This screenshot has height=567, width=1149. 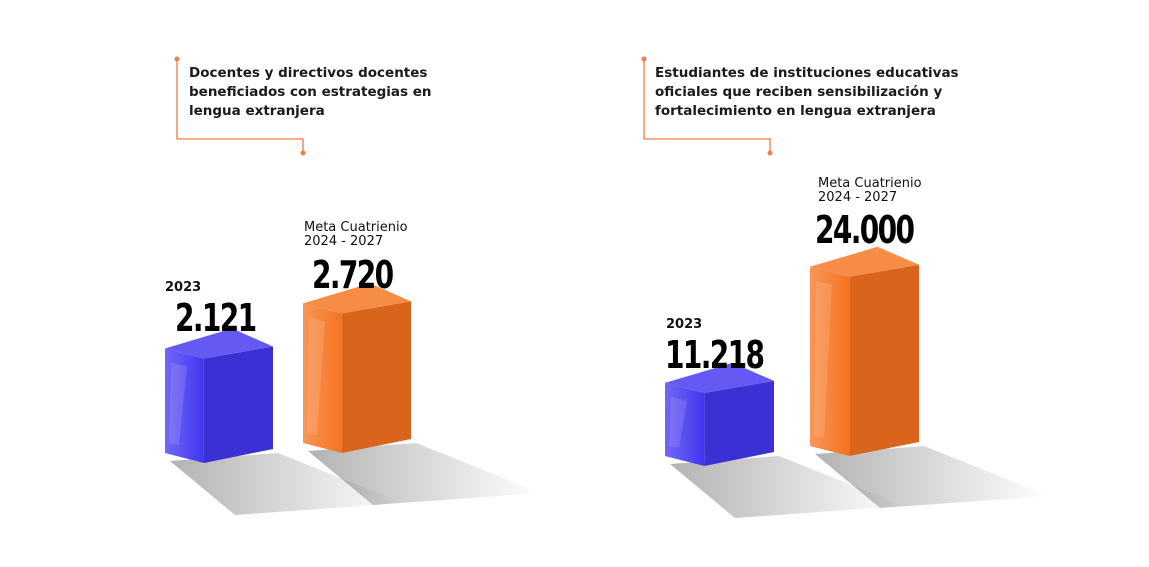 What do you see at coordinates (353, 275) in the screenshot?
I see `value-label-target: 2.720` at bounding box center [353, 275].